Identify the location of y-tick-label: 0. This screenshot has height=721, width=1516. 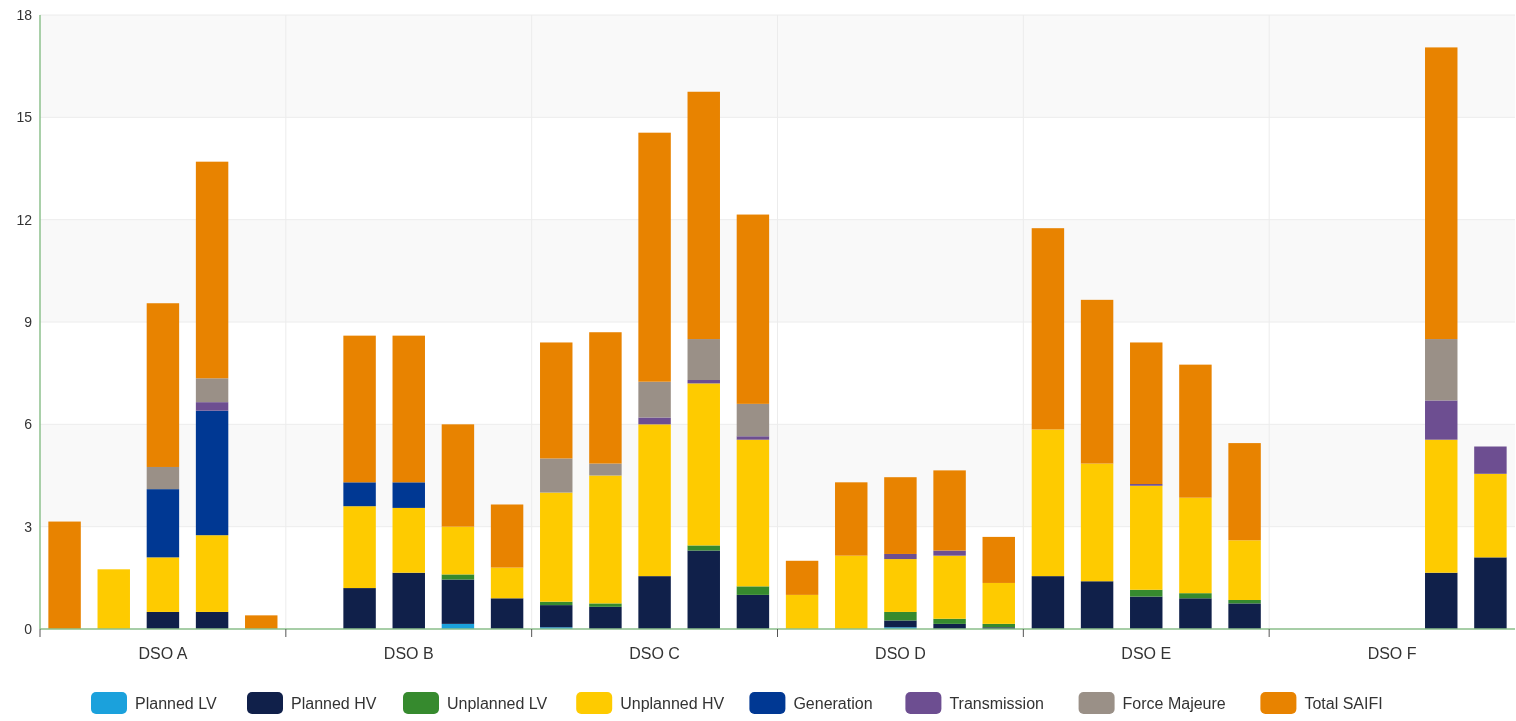
(28, 628).